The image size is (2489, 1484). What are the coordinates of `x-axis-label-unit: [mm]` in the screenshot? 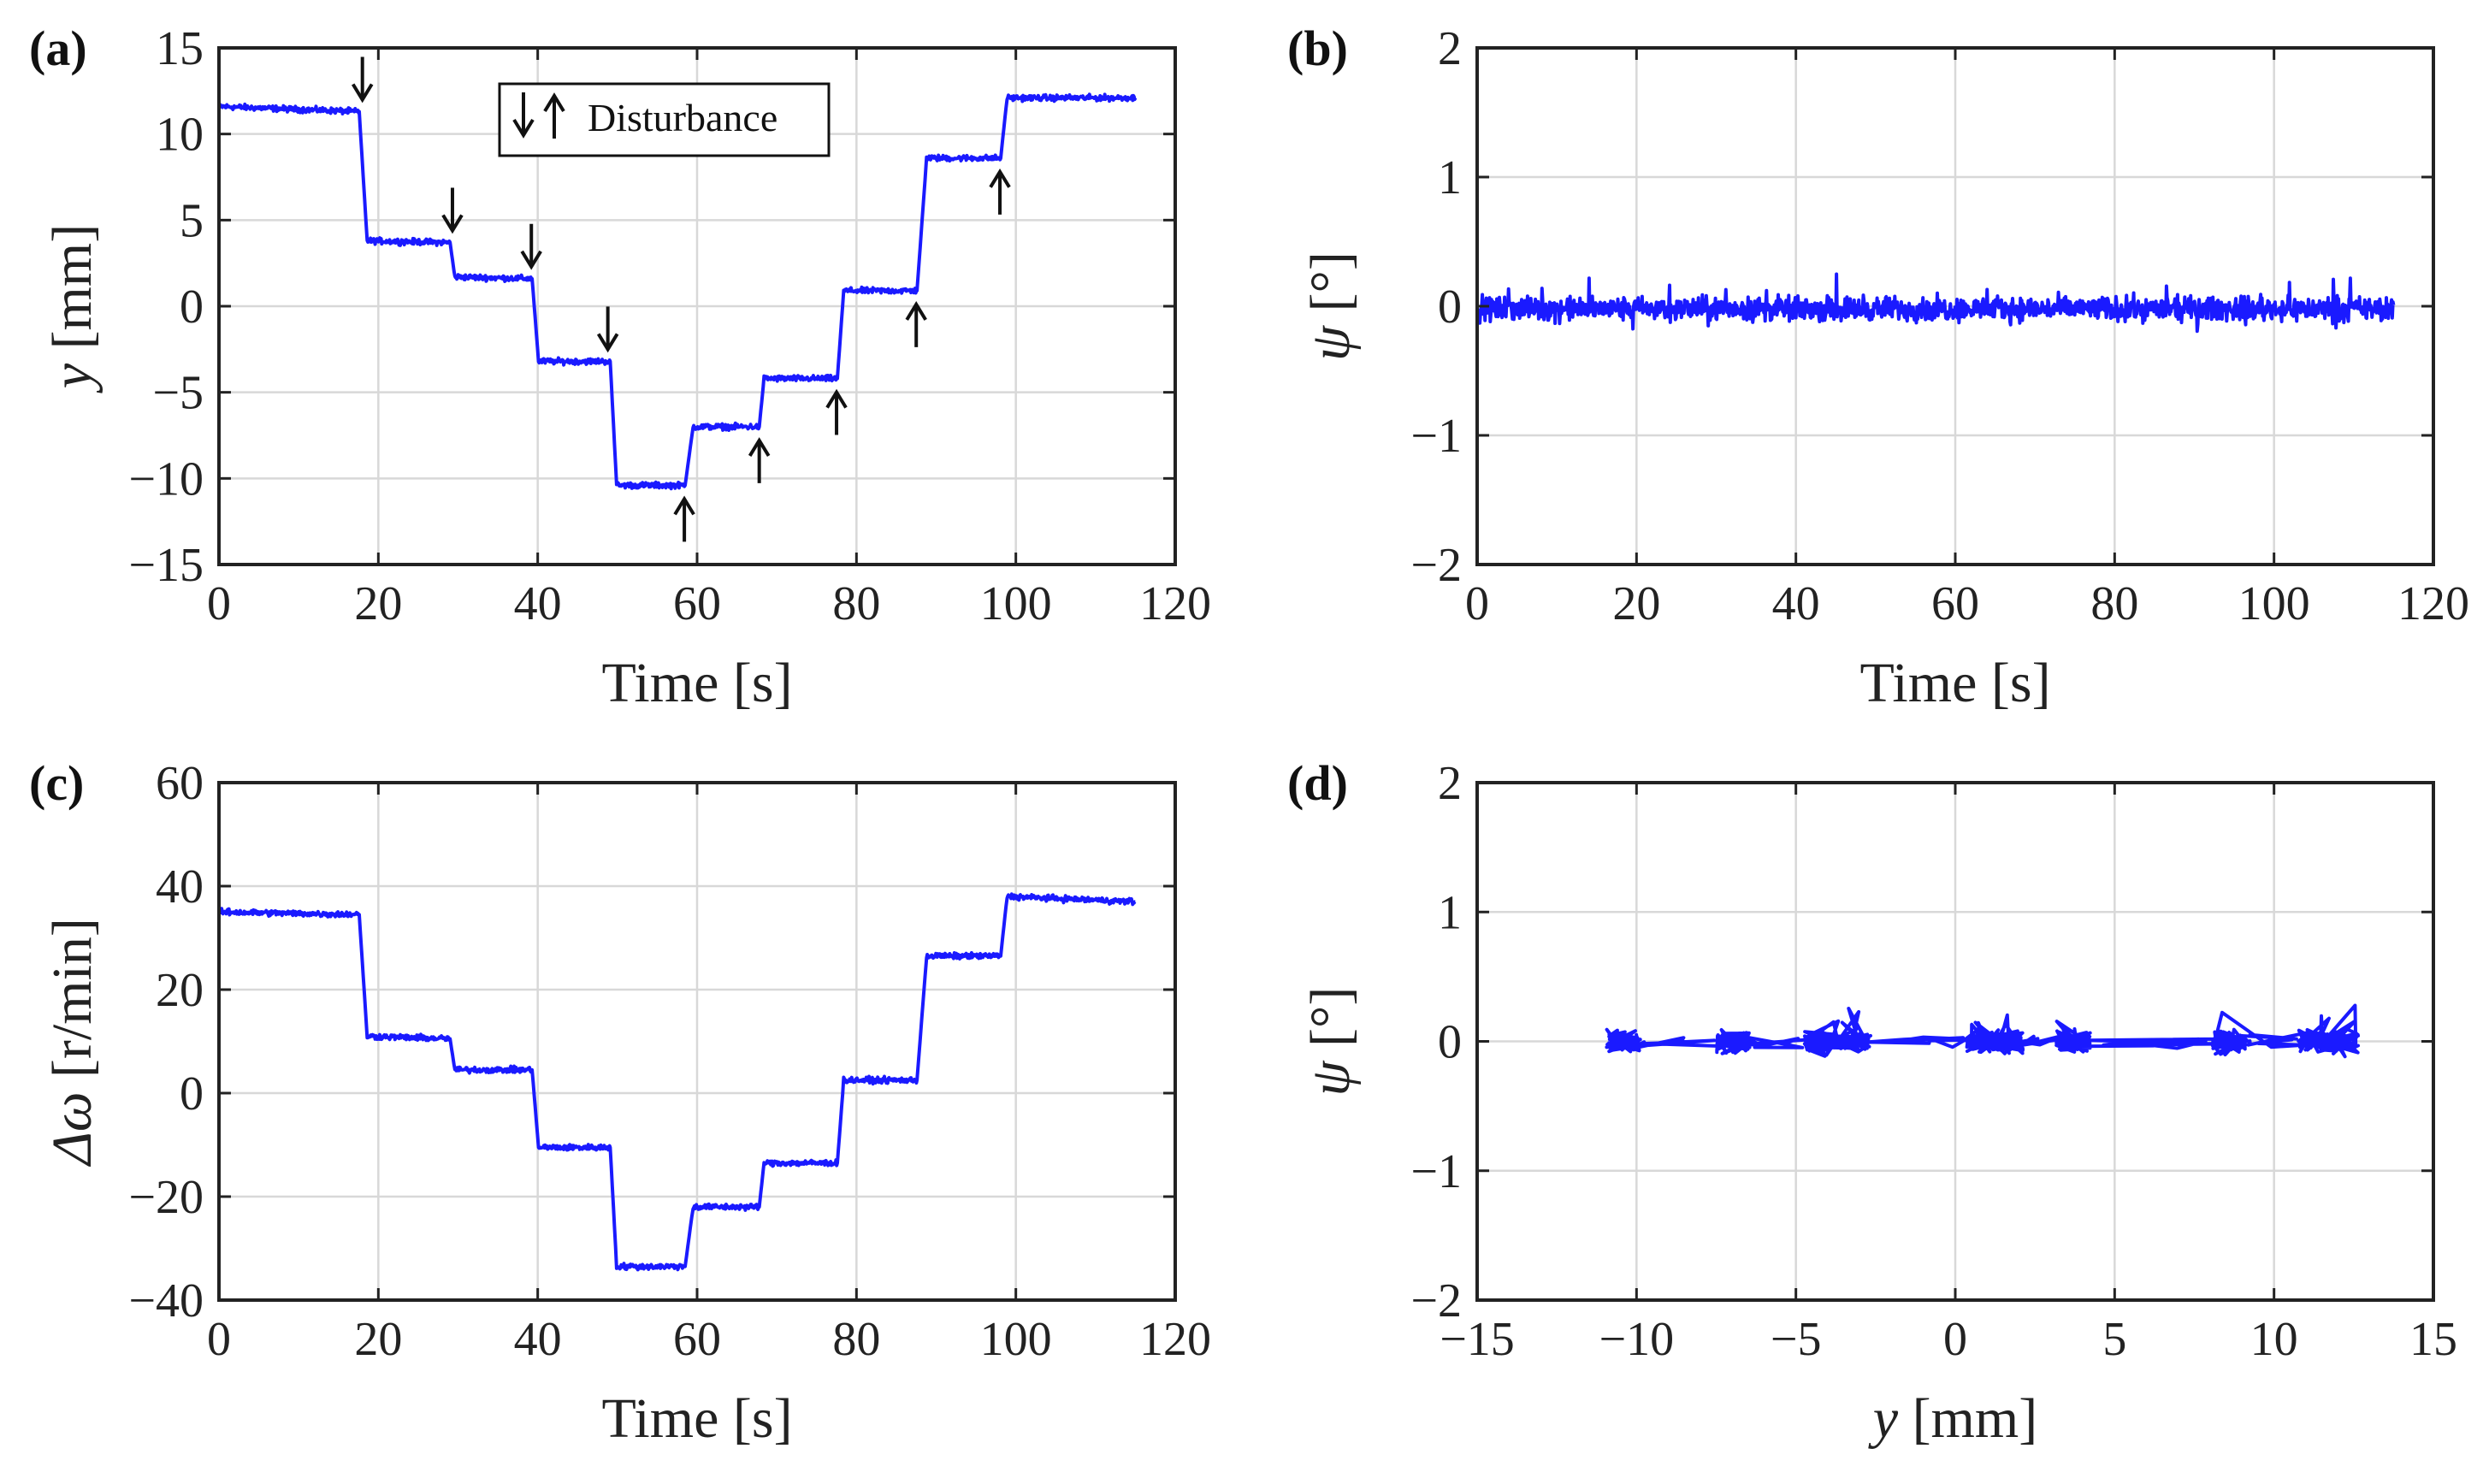 It's located at (1967, 1418).